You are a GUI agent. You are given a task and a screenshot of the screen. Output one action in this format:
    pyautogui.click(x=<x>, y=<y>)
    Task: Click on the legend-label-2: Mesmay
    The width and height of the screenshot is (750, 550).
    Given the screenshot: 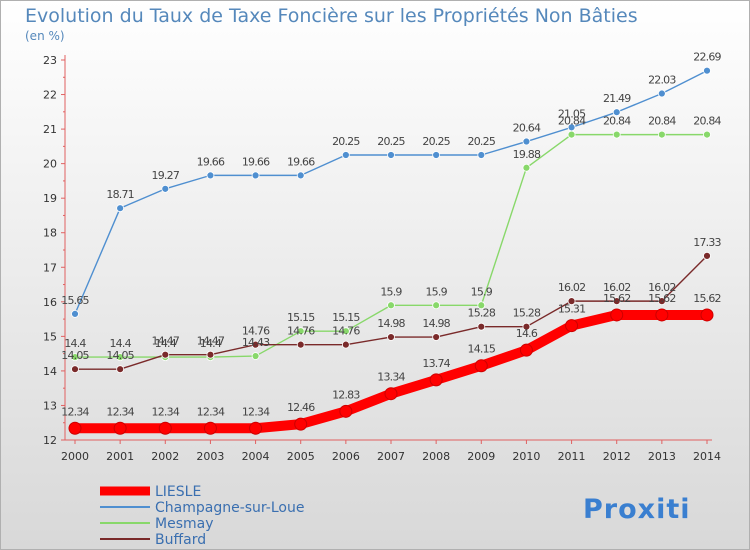 What is the action you would take?
    pyautogui.click(x=184, y=524)
    